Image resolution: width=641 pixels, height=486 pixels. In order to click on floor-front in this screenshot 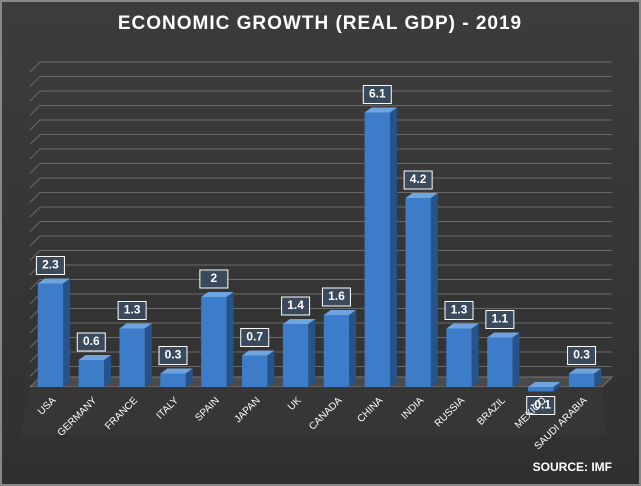, I will do `click(313, 411)`.